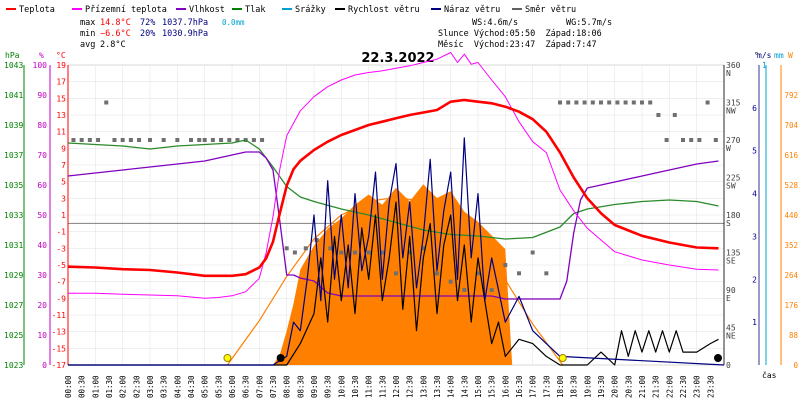  Describe the element at coordinates (44, 365) in the screenshot. I see `humidity-tick-label: 0` at that location.